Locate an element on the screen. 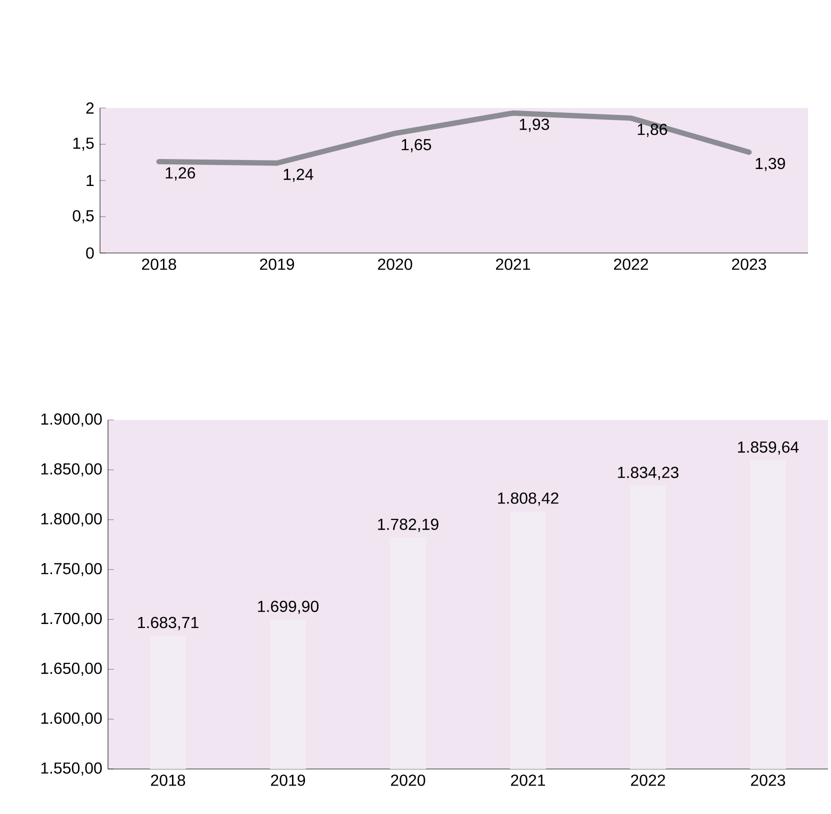 Image resolution: width=831 pixels, height=814 pixels. data-label: 1.683,71 is located at coordinates (168, 623).